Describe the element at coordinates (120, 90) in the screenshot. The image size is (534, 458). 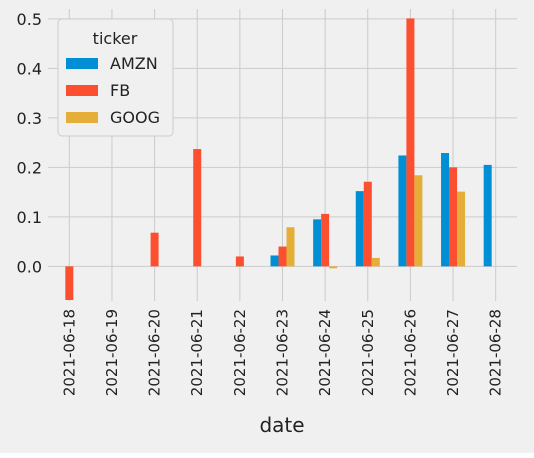
I see `legend-label-fb: FB` at that location.